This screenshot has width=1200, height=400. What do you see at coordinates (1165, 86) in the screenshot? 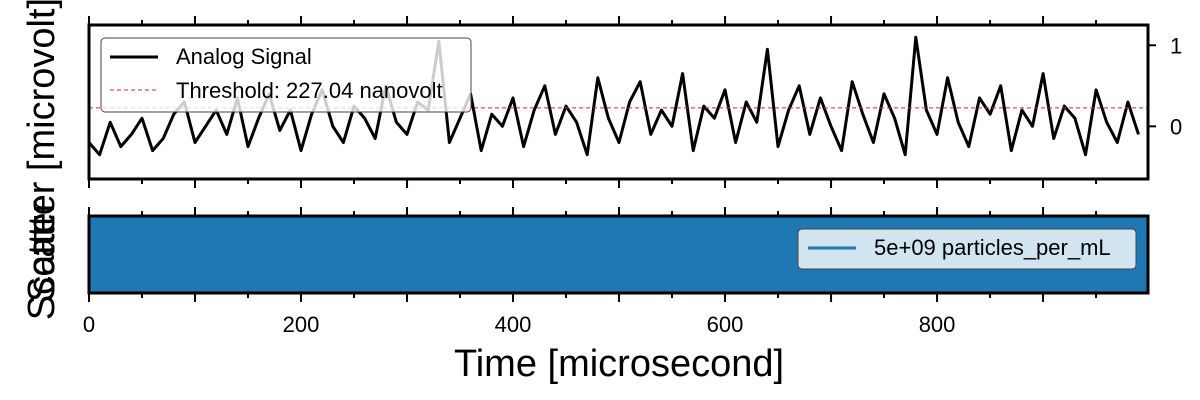
I see `top-y-ticks: 01` at bounding box center [1165, 86].